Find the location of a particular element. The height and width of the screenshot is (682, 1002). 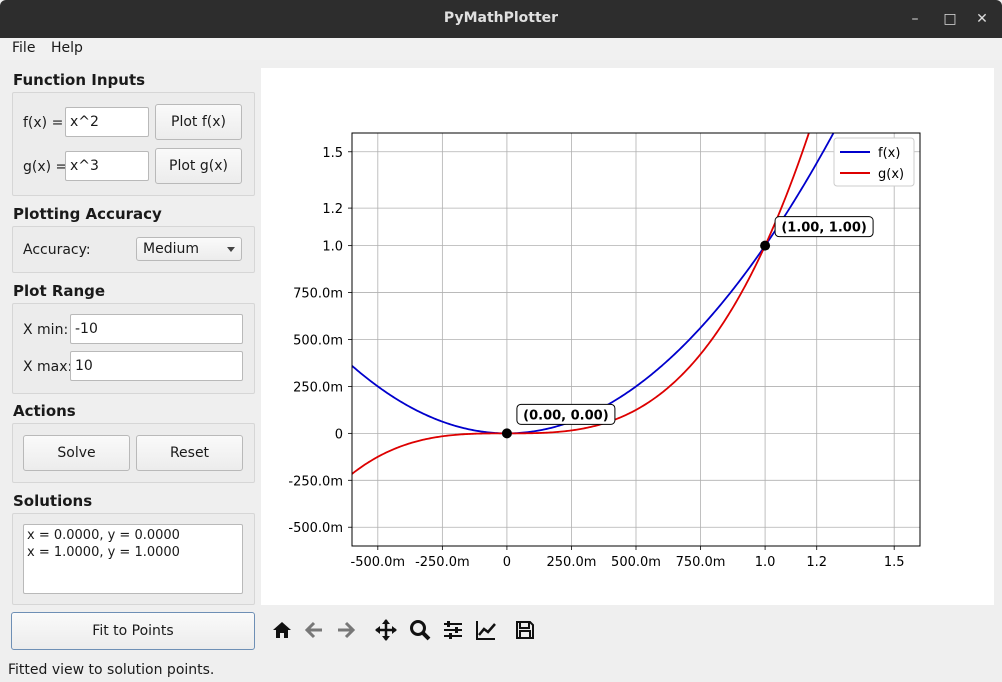

actions-title: Actions is located at coordinates (44, 411).